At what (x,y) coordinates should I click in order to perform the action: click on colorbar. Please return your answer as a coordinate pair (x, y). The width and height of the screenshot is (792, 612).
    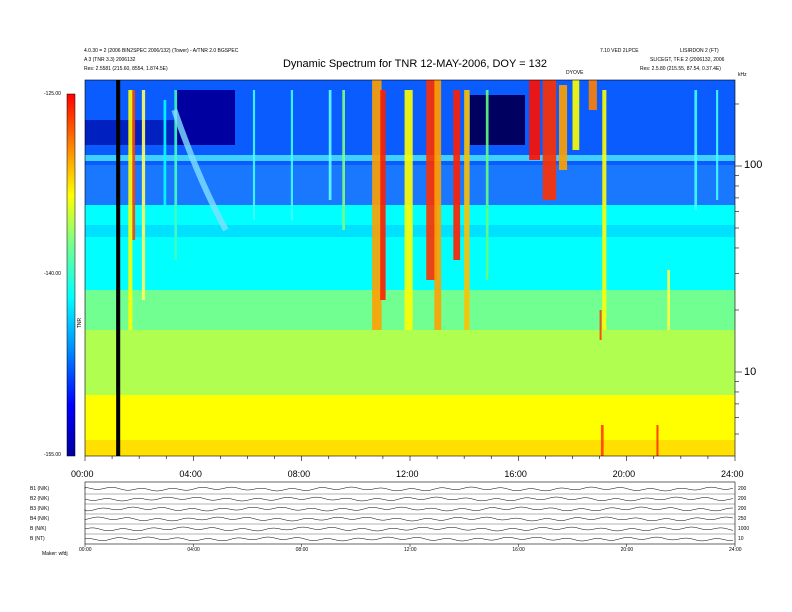
    Looking at the image, I should click on (71, 275).